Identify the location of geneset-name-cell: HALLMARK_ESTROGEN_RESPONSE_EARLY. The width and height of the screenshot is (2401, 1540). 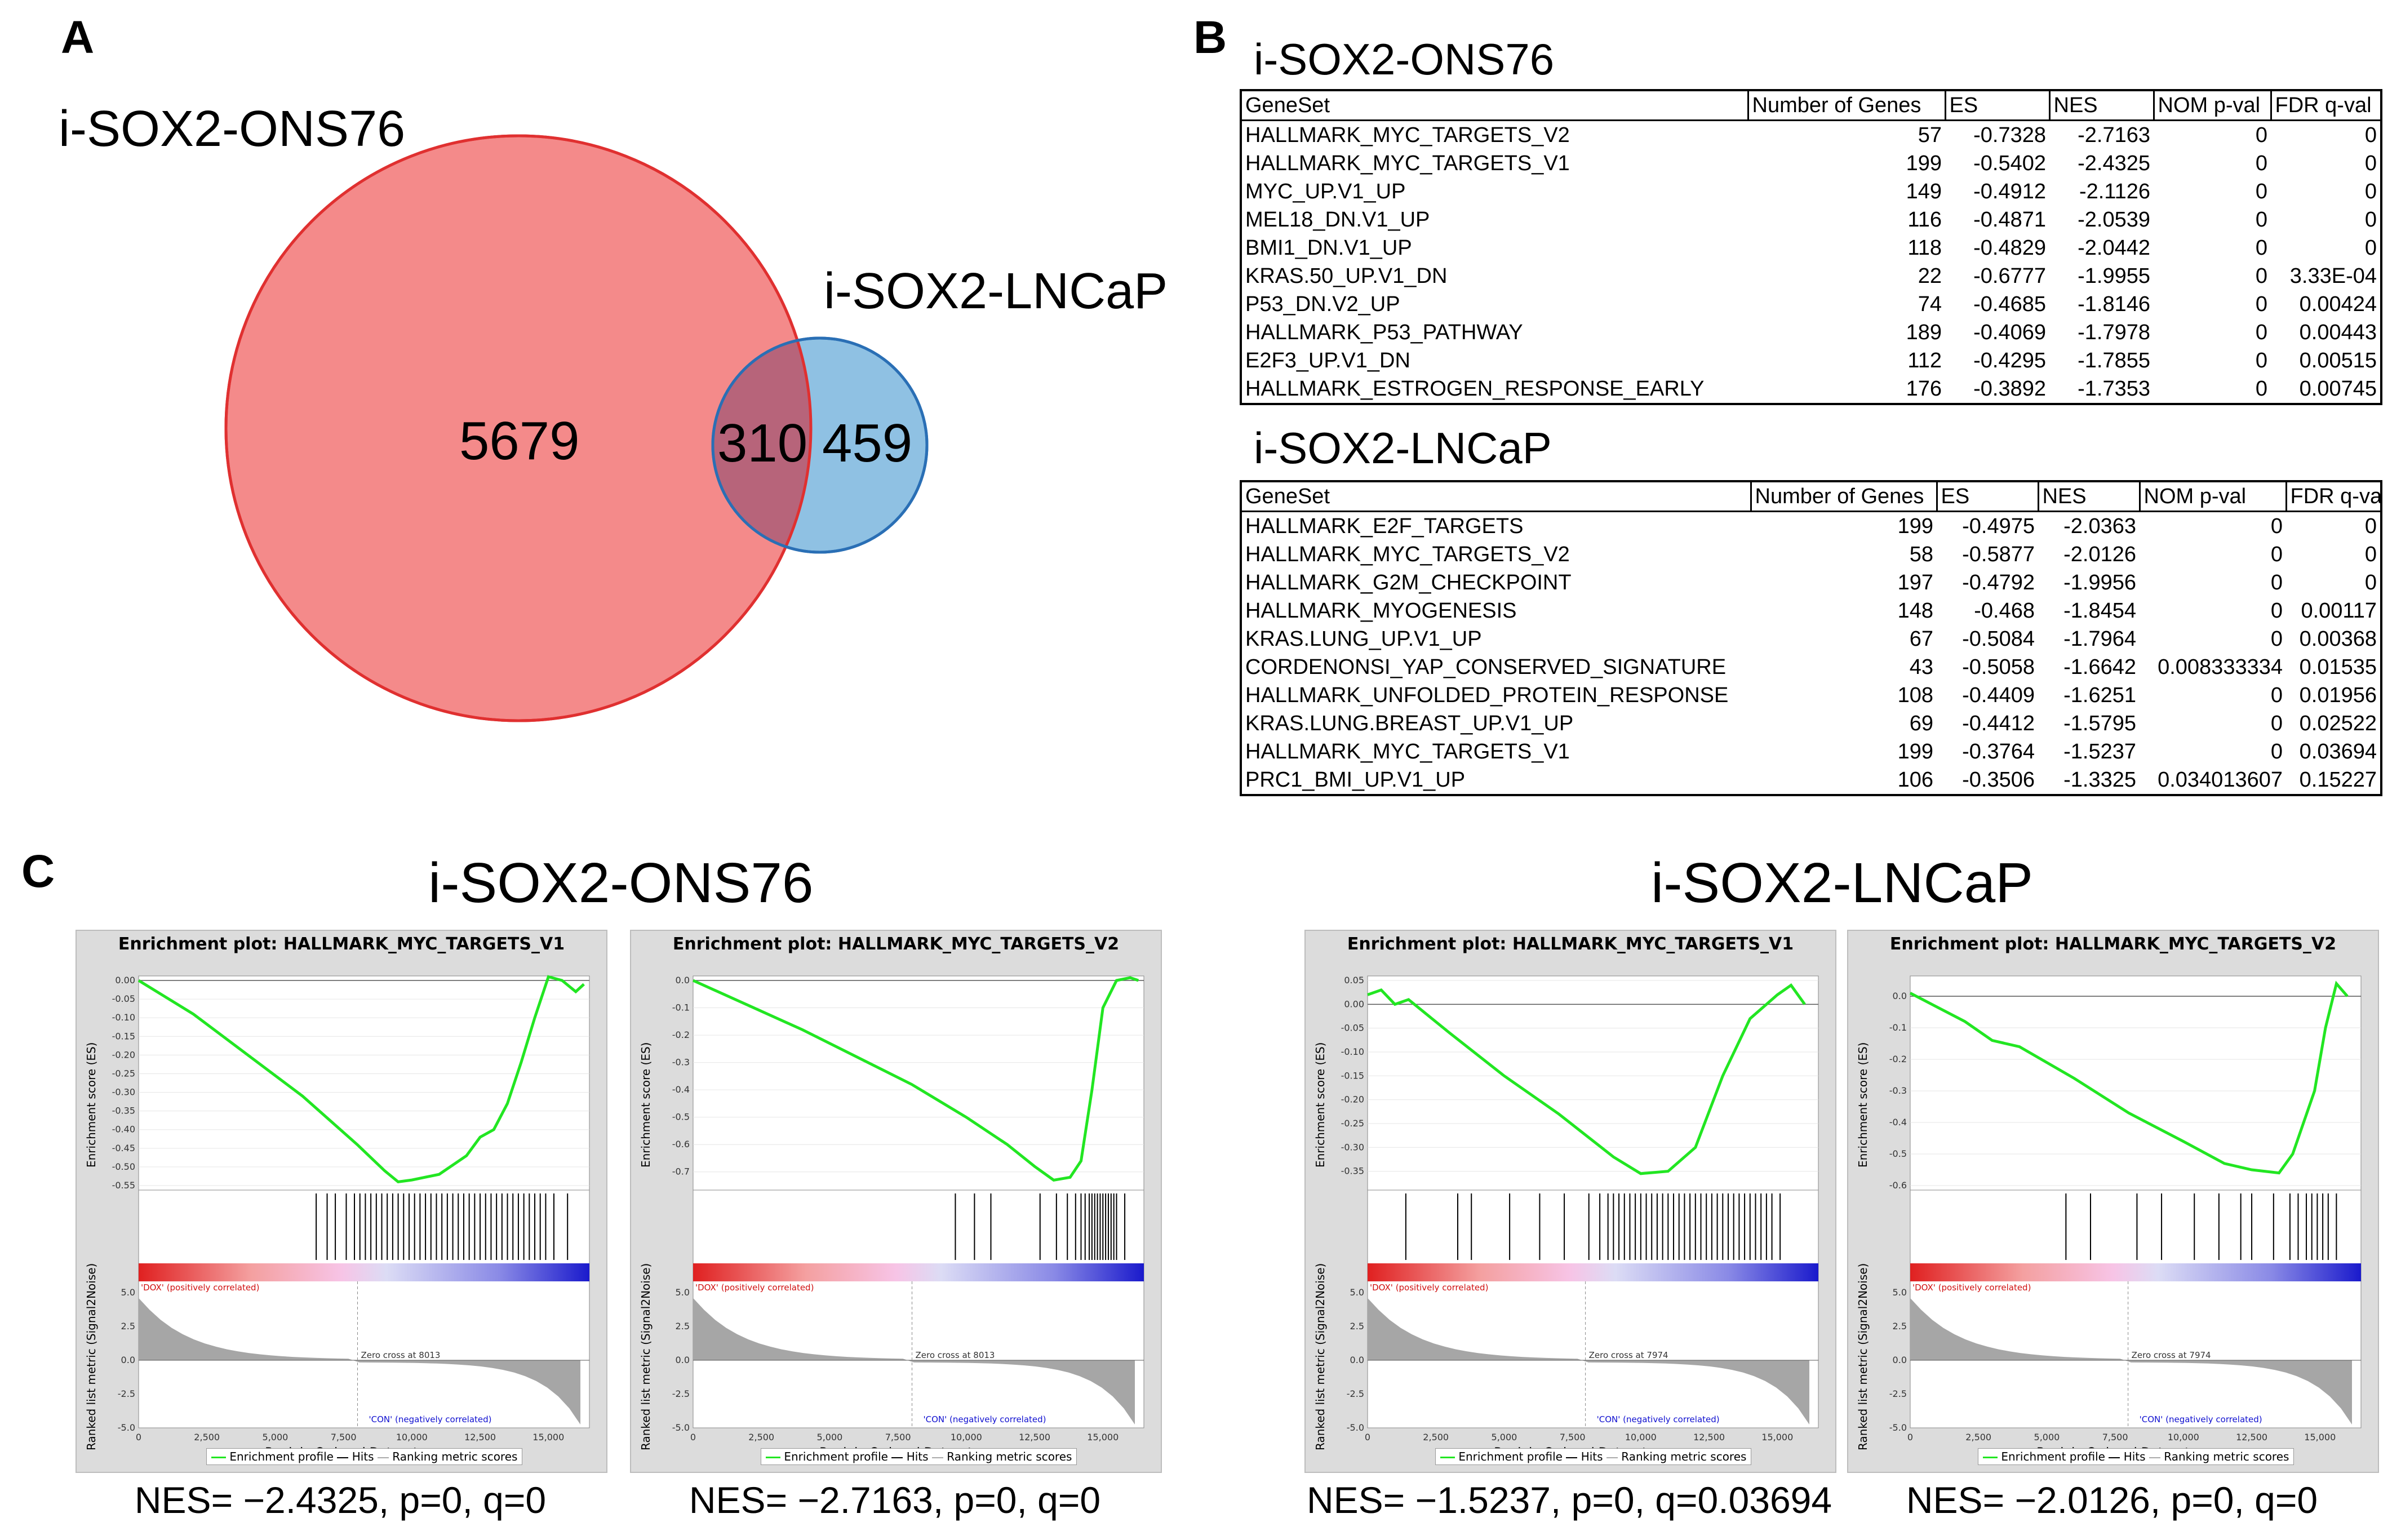
(1475, 389).